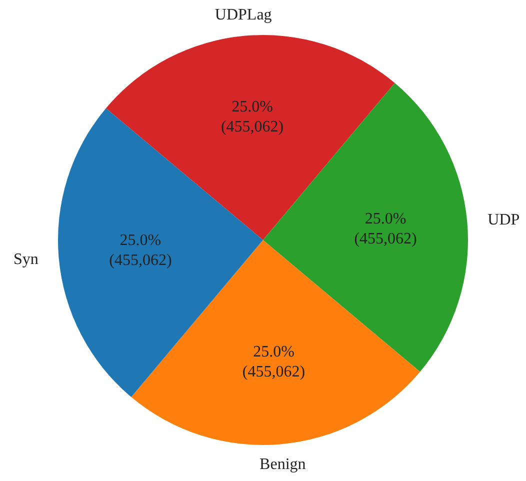 The height and width of the screenshot is (481, 526). I want to click on slice-label: Benign, so click(283, 464).